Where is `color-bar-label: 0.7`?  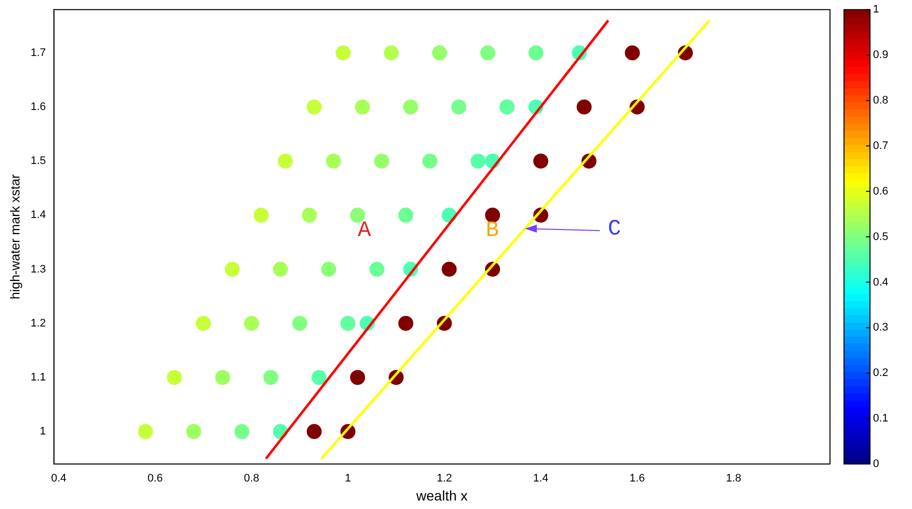
color-bar-label: 0.7 is located at coordinates (880, 146).